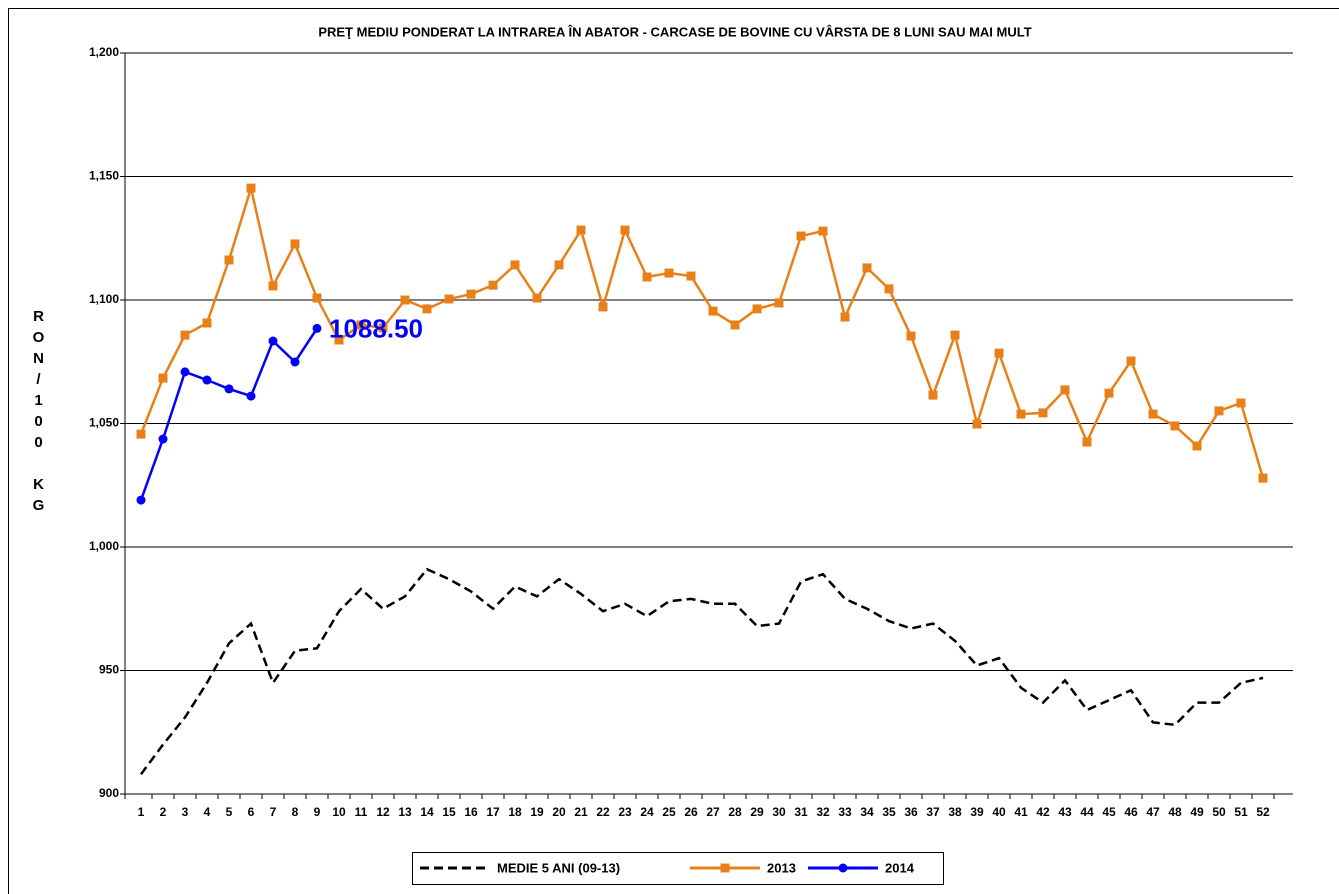  Describe the element at coordinates (185, 812) in the screenshot. I see `x-tick-label: 3` at that location.